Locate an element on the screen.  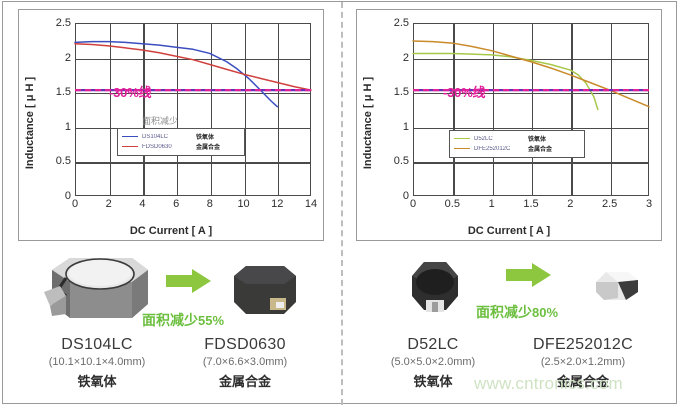
product-material: 金属合金 is located at coordinates (244, 381).